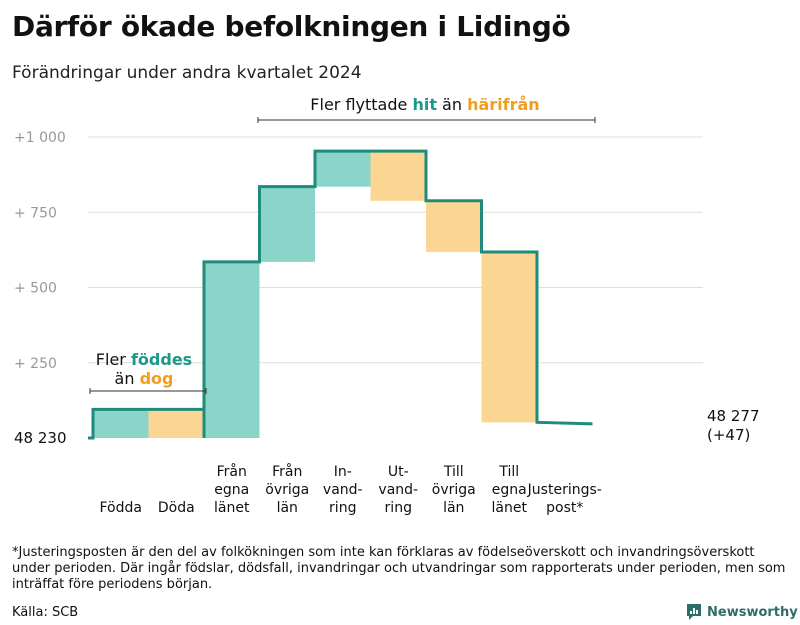  I want to click on y-tick-label: + 750, so click(35, 213).